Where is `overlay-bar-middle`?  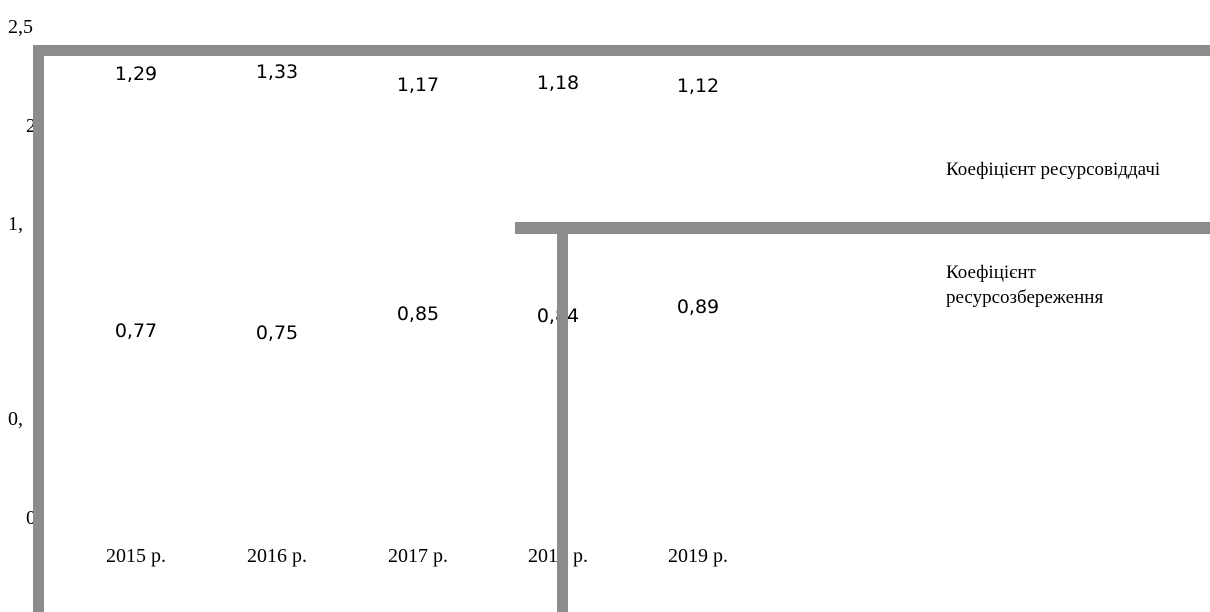
overlay-bar-middle is located at coordinates (862, 228).